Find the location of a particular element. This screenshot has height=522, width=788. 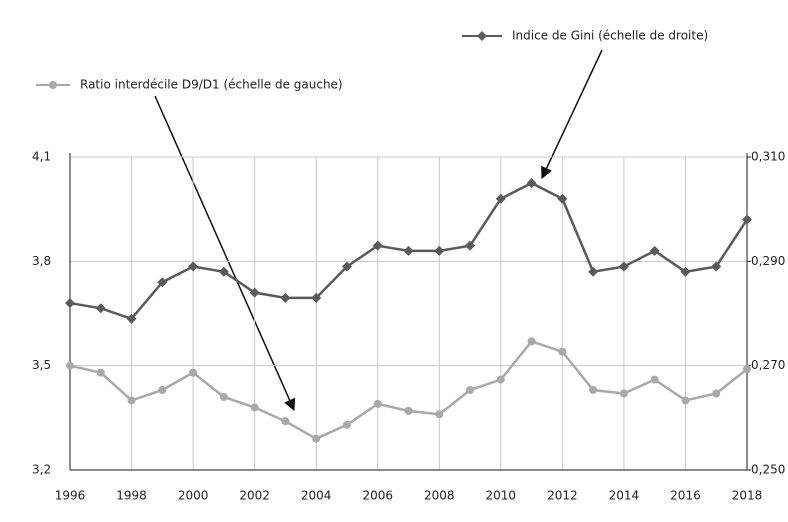

x-tick-label: 2012 is located at coordinates (562, 496).